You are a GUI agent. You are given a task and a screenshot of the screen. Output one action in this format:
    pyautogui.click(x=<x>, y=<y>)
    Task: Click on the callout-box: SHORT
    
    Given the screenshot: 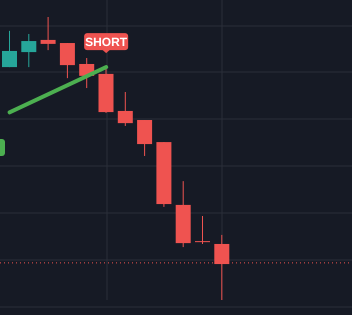 What is the action you would take?
    pyautogui.click(x=106, y=43)
    